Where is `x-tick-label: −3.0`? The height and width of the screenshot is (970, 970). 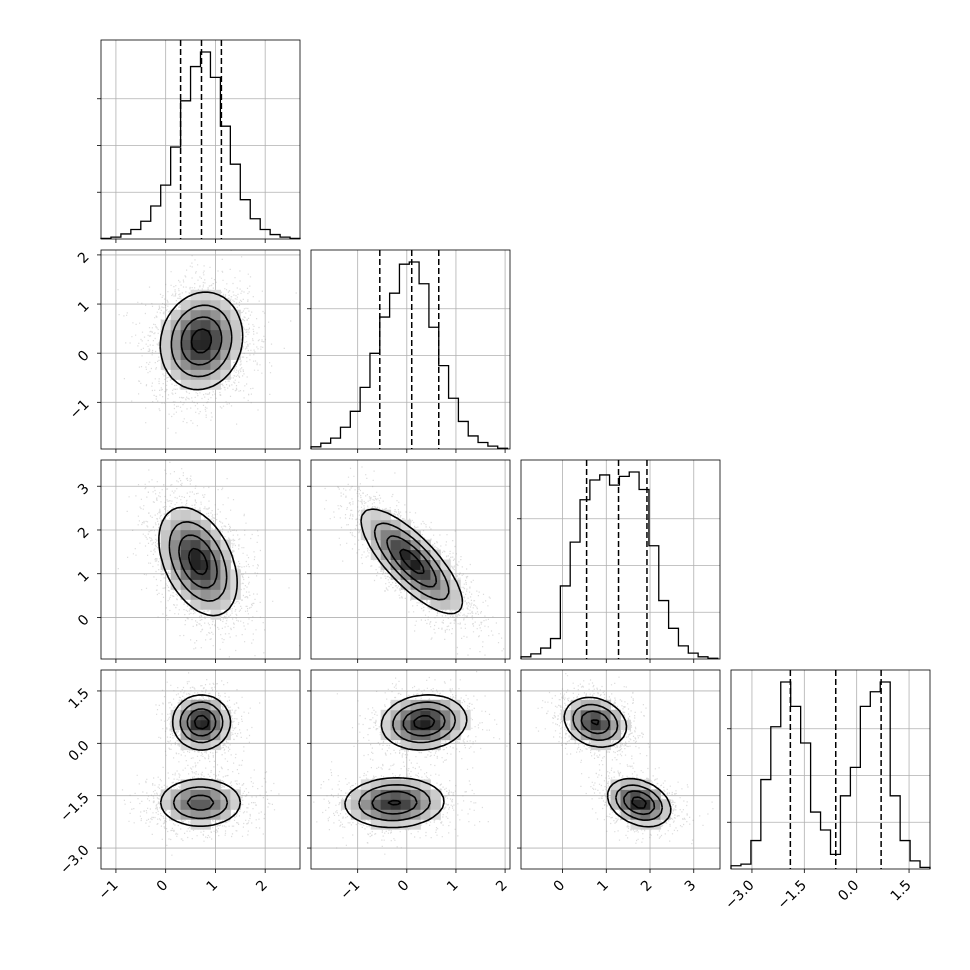 x-tick-label: −3.0 is located at coordinates (739, 894).